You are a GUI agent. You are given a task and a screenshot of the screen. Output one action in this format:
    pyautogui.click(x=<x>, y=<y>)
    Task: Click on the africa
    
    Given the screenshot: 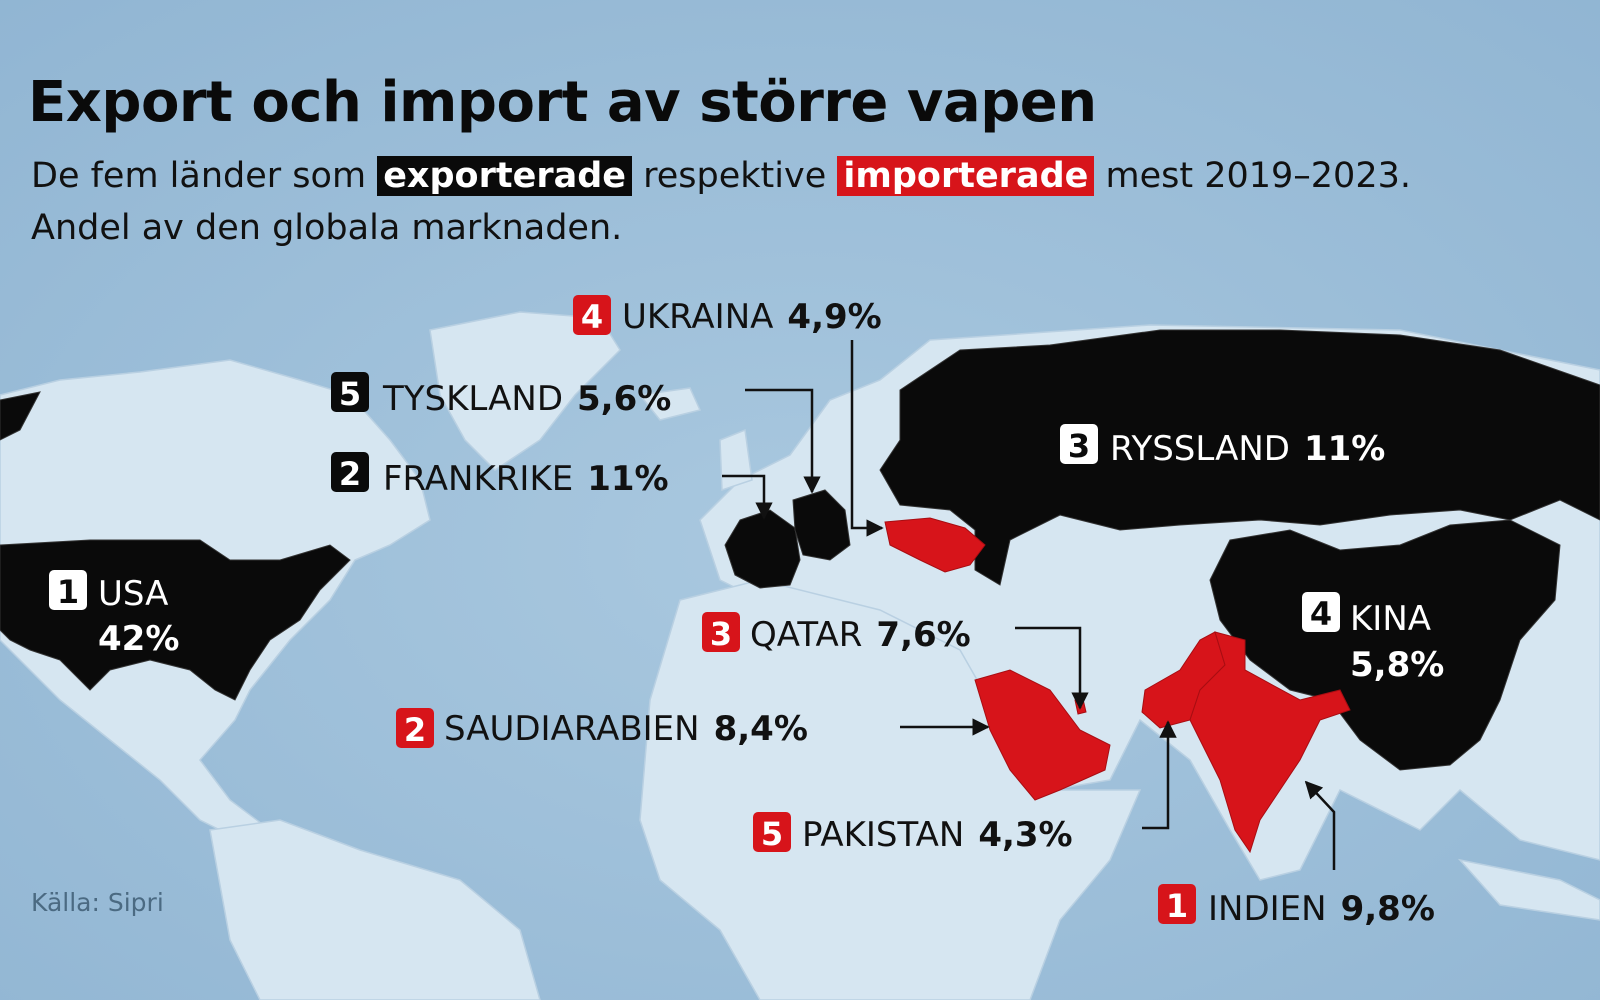 What is the action you would take?
    pyautogui.click(x=890, y=789)
    